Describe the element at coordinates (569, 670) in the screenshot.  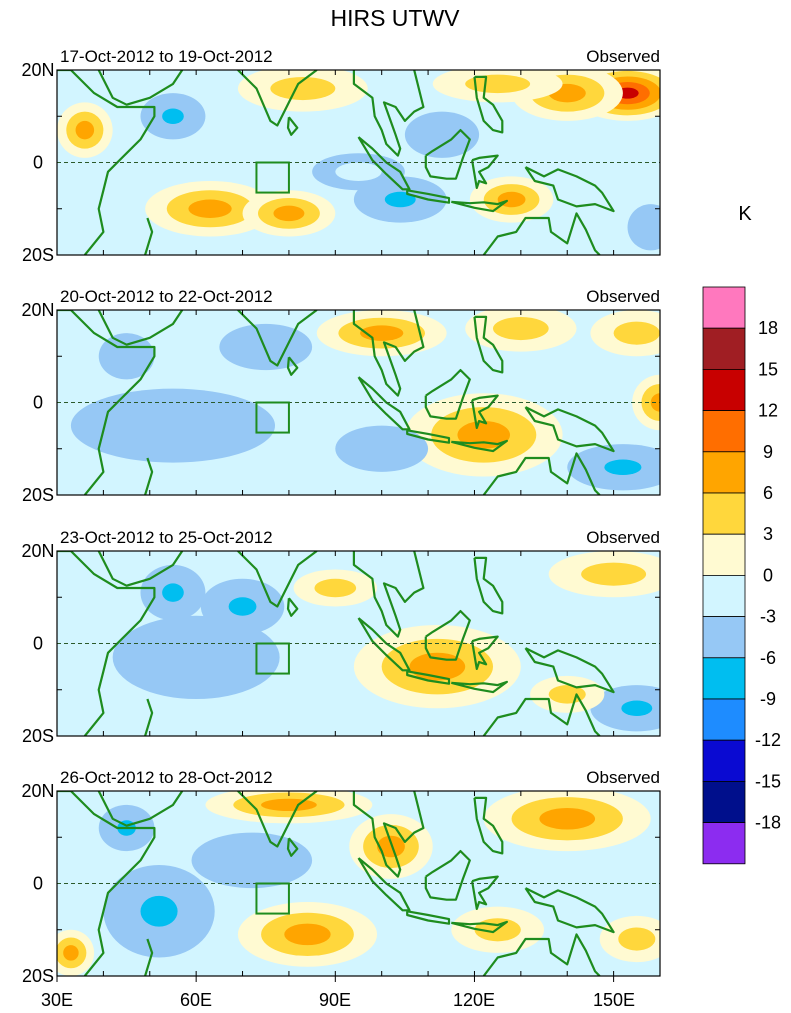
I see `coast-newguinea` at that location.